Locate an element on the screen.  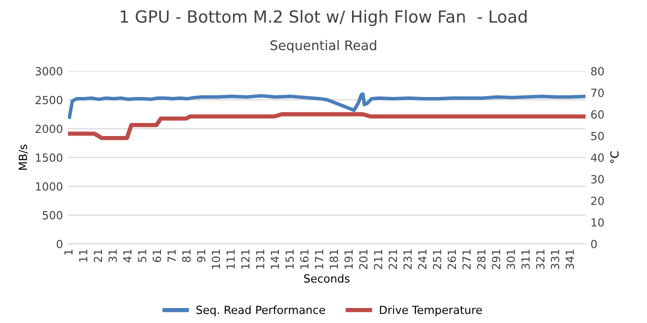
y2-tick-label: 70 is located at coordinates (597, 93).